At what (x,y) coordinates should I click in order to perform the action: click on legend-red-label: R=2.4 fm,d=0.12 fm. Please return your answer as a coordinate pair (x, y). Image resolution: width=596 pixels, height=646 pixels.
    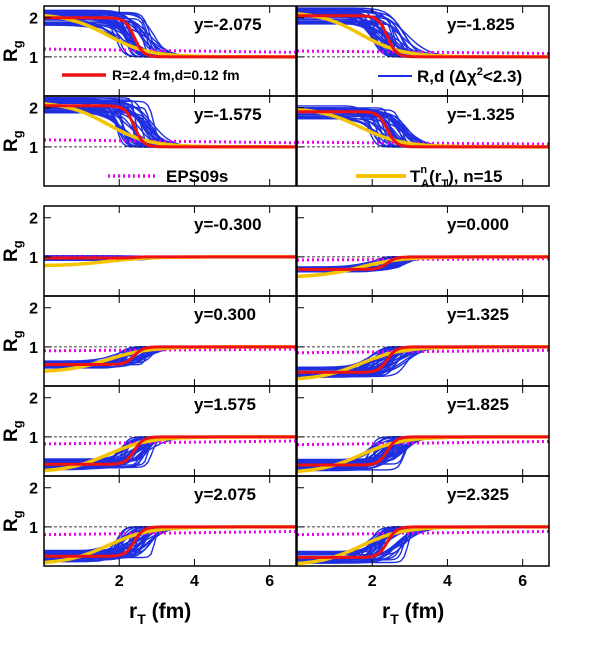
    Looking at the image, I should click on (176, 75).